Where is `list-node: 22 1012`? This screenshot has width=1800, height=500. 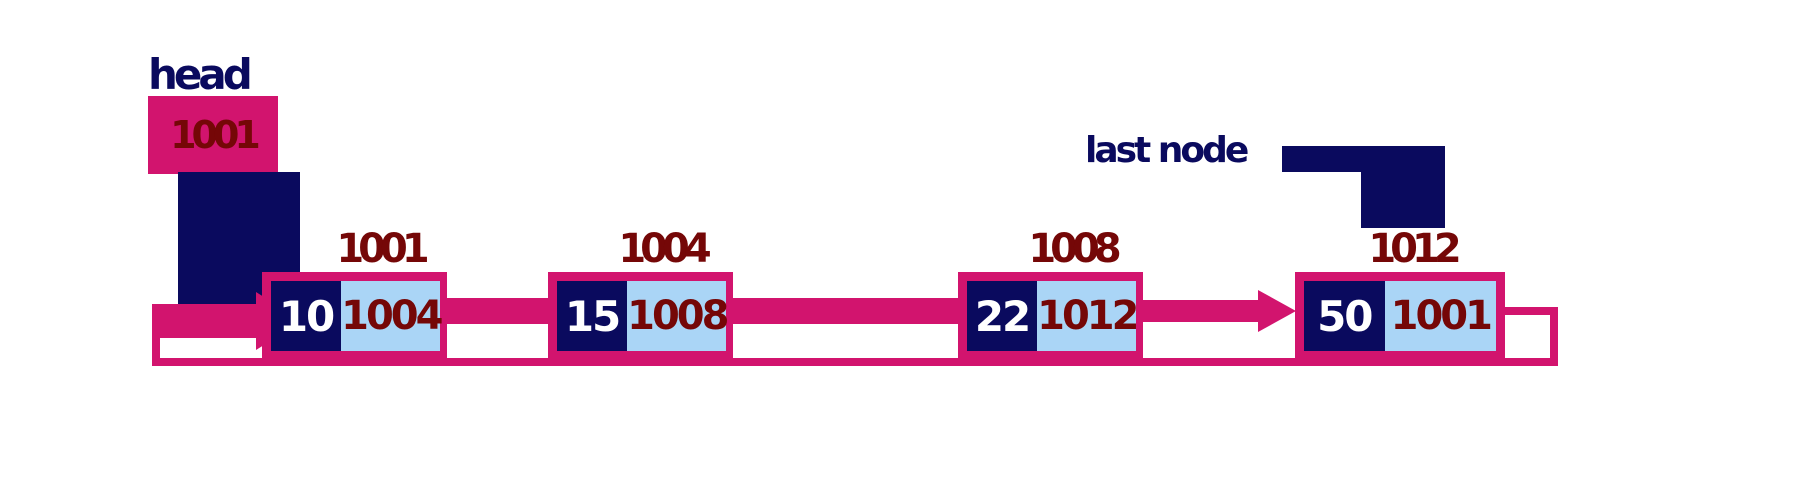
list-node: 22 1012 is located at coordinates (1050, 316).